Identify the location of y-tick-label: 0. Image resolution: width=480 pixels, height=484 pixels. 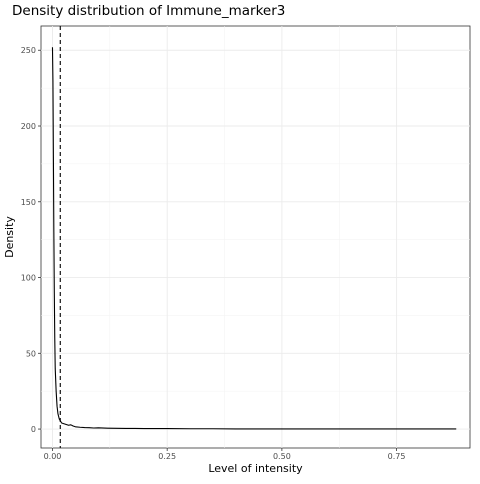
(33, 429).